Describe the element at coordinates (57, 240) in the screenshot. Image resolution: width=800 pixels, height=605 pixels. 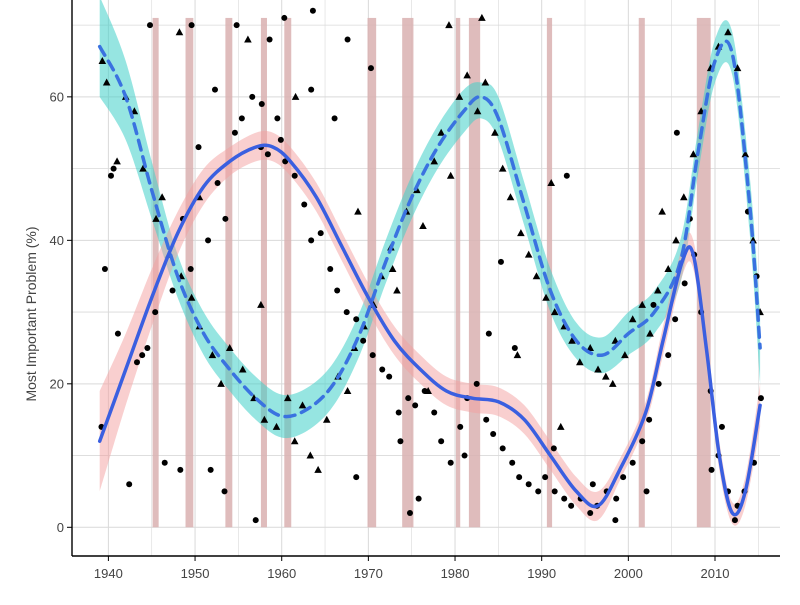
I see `y-tick-label: 40` at that location.